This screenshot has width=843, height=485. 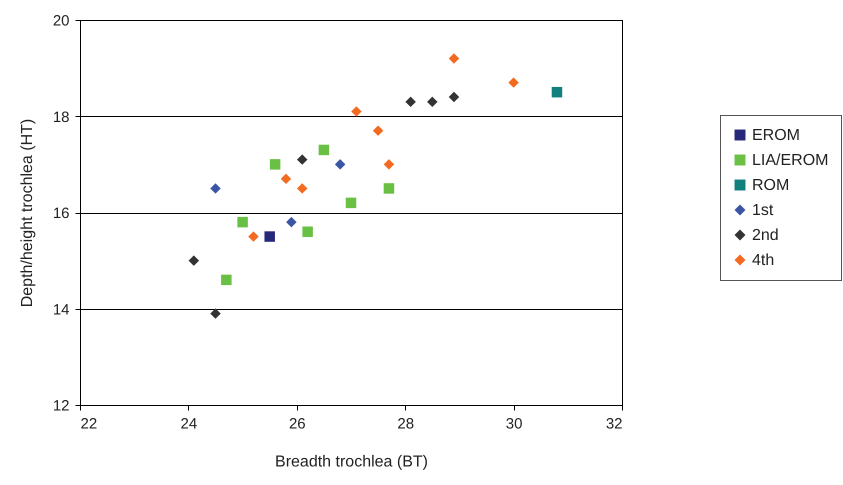 I want to click on legend-label: 4th, so click(x=763, y=260).